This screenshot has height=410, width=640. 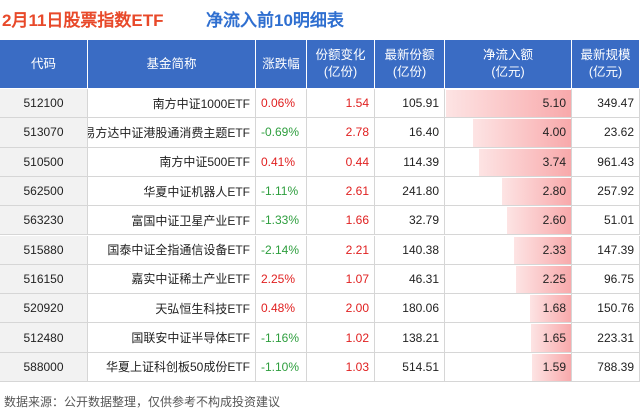 I want to click on cell-text: 2.00, so click(x=357, y=308).